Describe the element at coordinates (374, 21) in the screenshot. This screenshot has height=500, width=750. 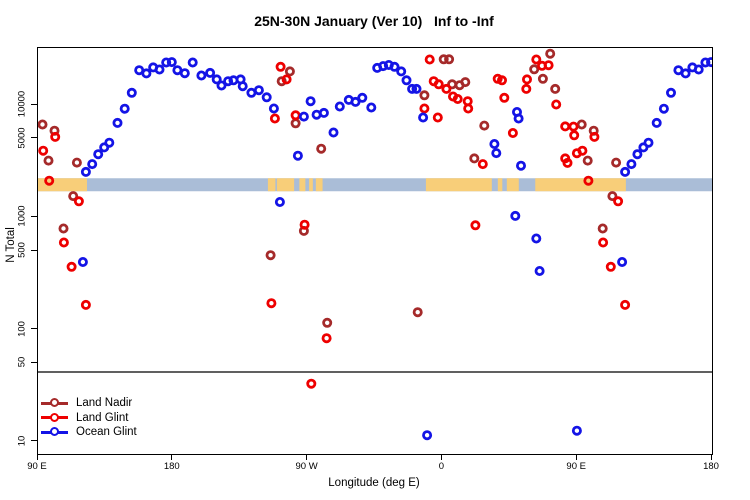
I see `chart-title: 25N-30N January (Ver 10) Inf to -Inf` at that location.